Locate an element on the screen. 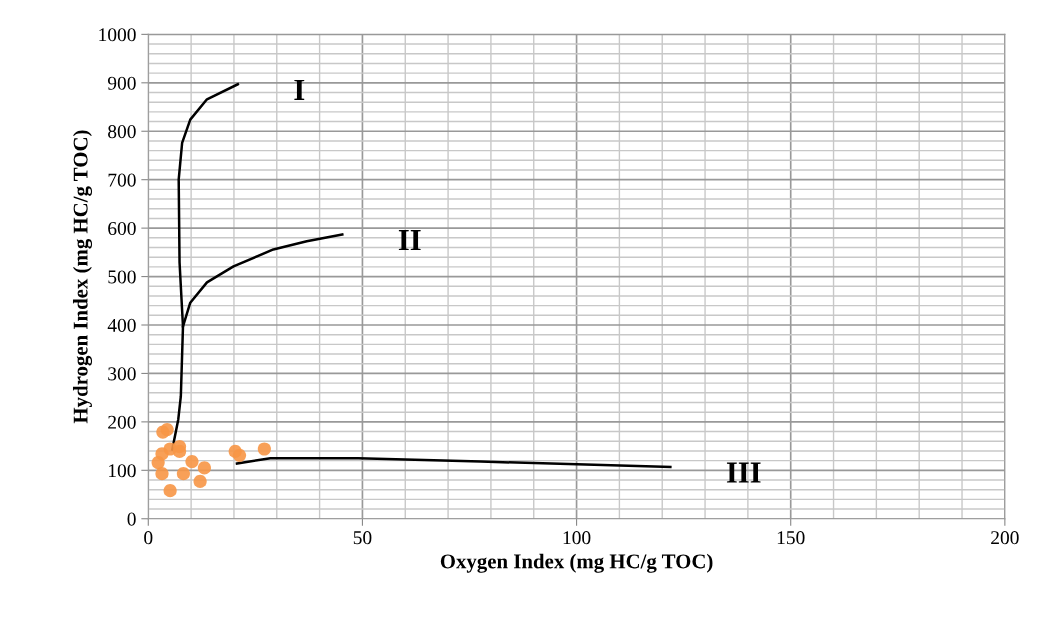 Image resolution: width=1037 pixels, height=625 pixels. y-tick-label: 800 is located at coordinates (122, 132).